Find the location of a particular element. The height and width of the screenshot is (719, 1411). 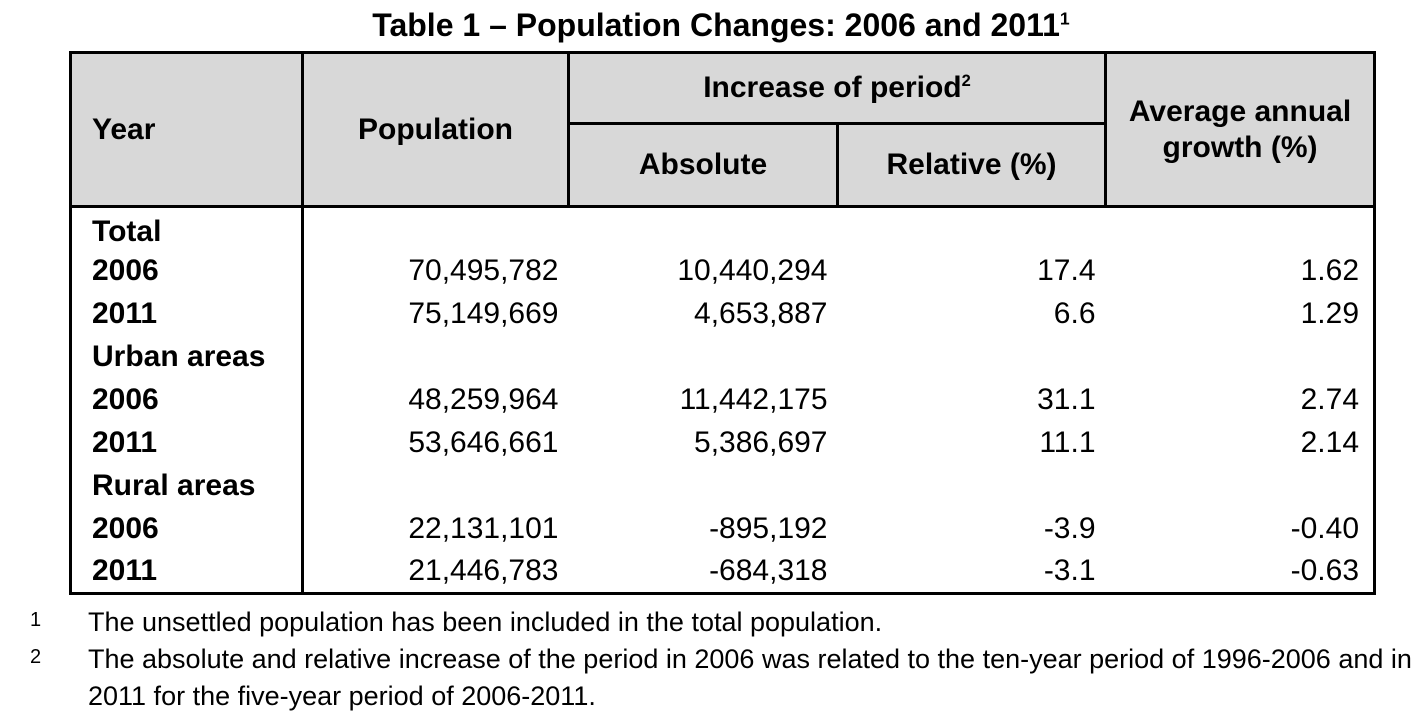

year-column-header: Year is located at coordinates (187, 130).